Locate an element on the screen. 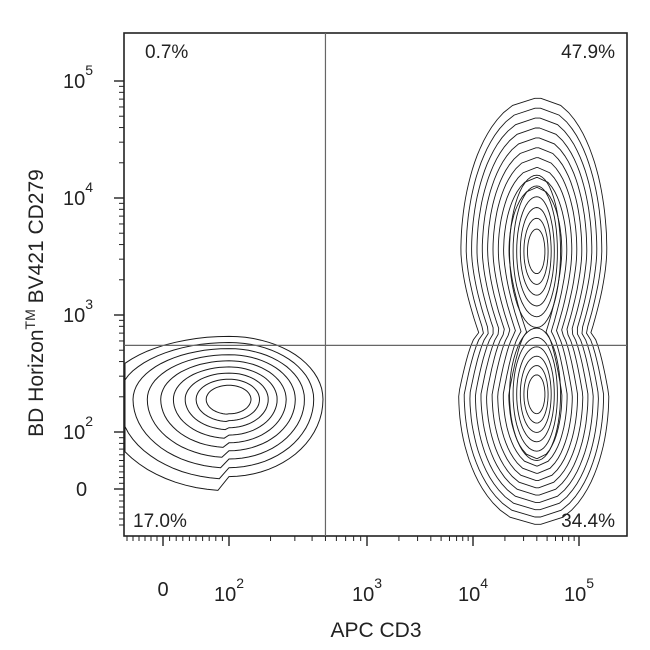  y-tick-label: 10⁴ is located at coordinates (78, 194).